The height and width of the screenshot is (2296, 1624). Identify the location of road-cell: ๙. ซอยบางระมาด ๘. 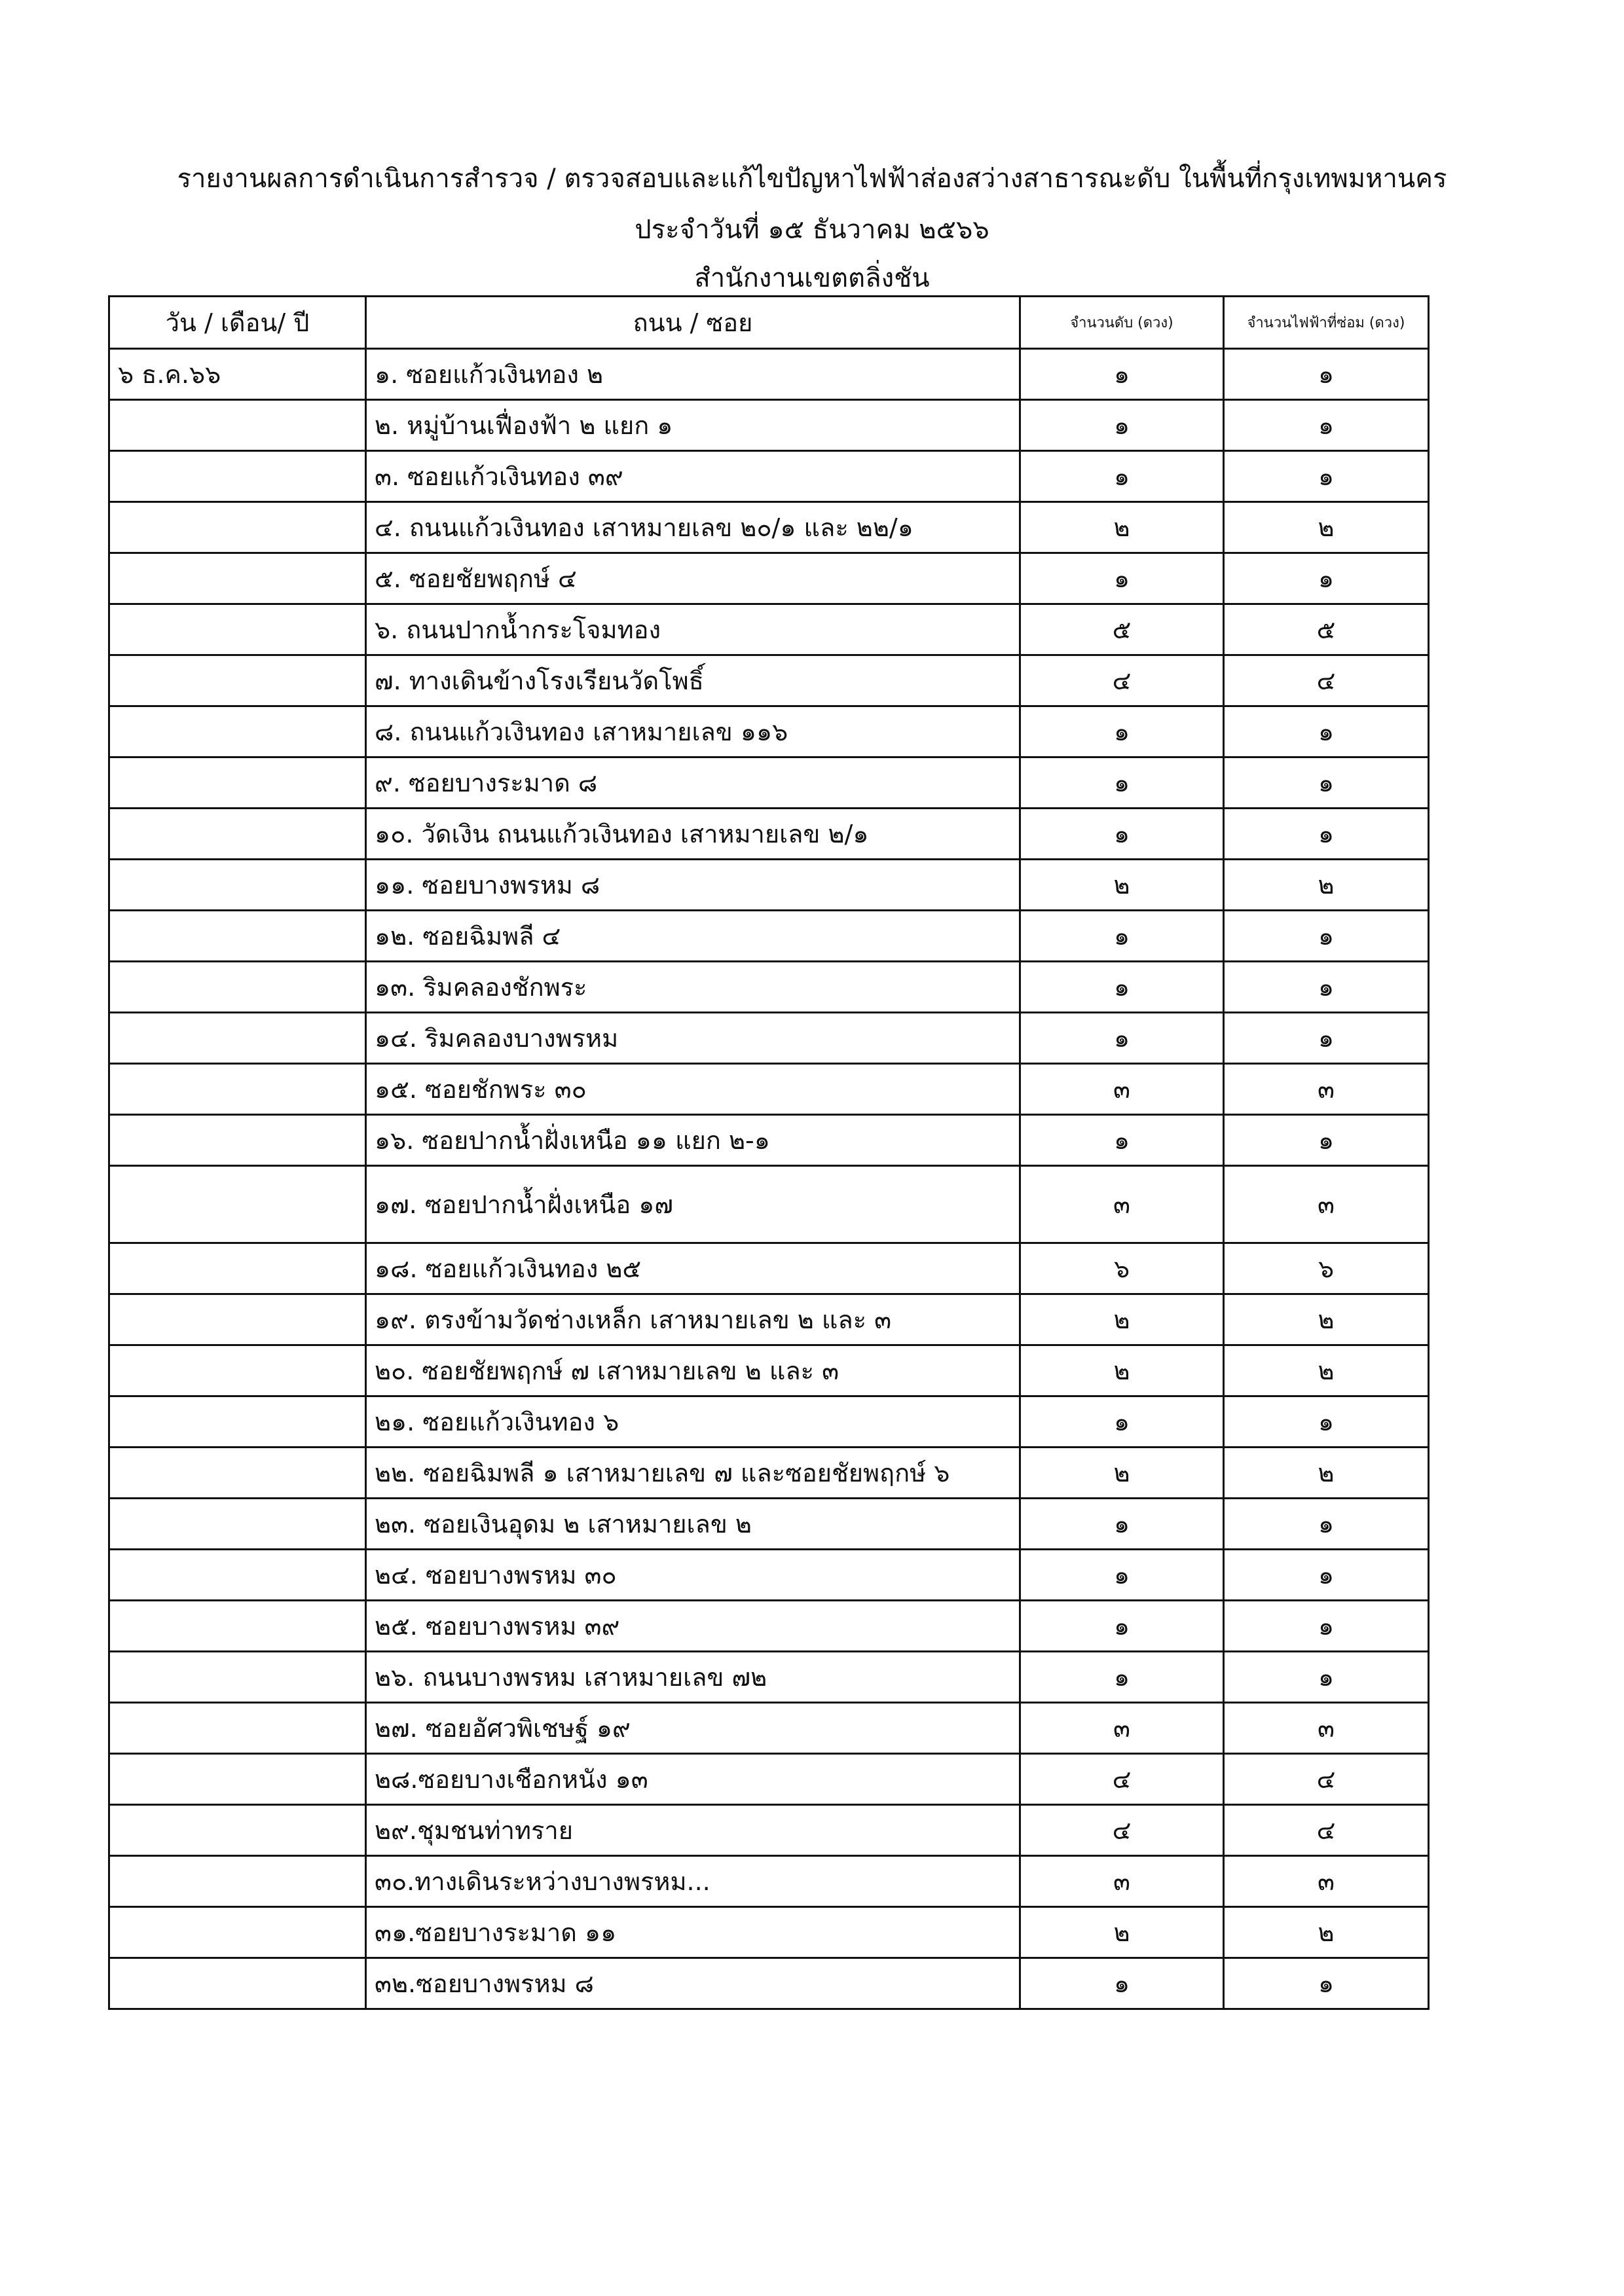
(693, 782).